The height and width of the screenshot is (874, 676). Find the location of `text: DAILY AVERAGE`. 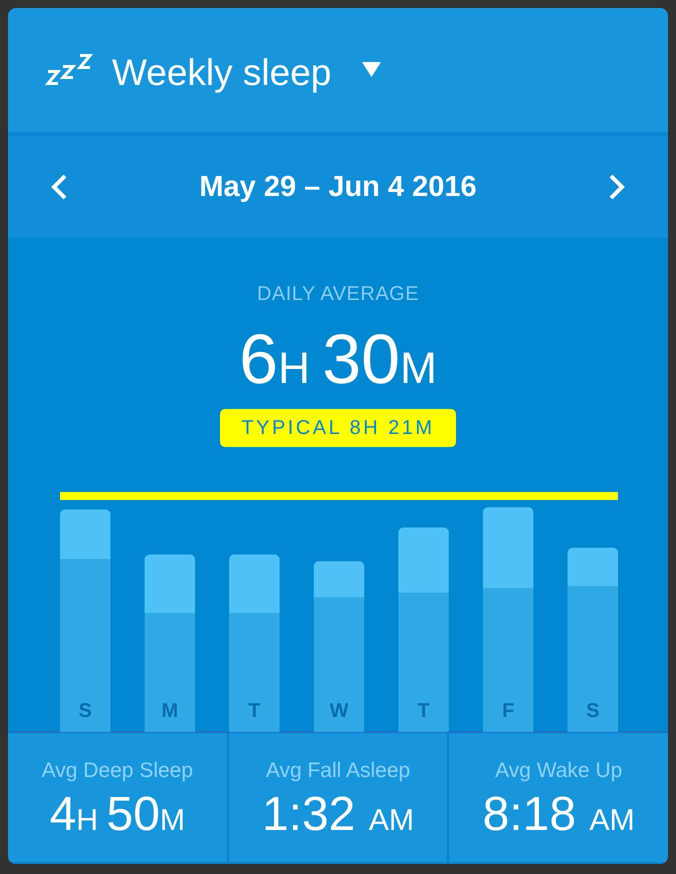

text: DAILY AVERAGE is located at coordinates (338, 294).